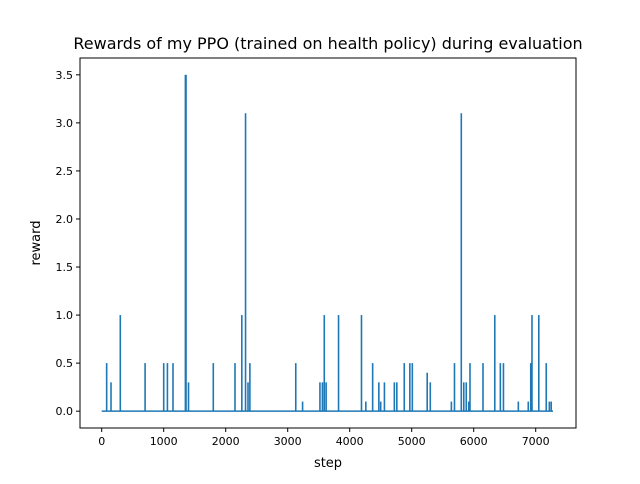 This screenshot has height=484, width=640. Describe the element at coordinates (65, 363) in the screenshot. I see `y-tick-label: 0.5` at that location.